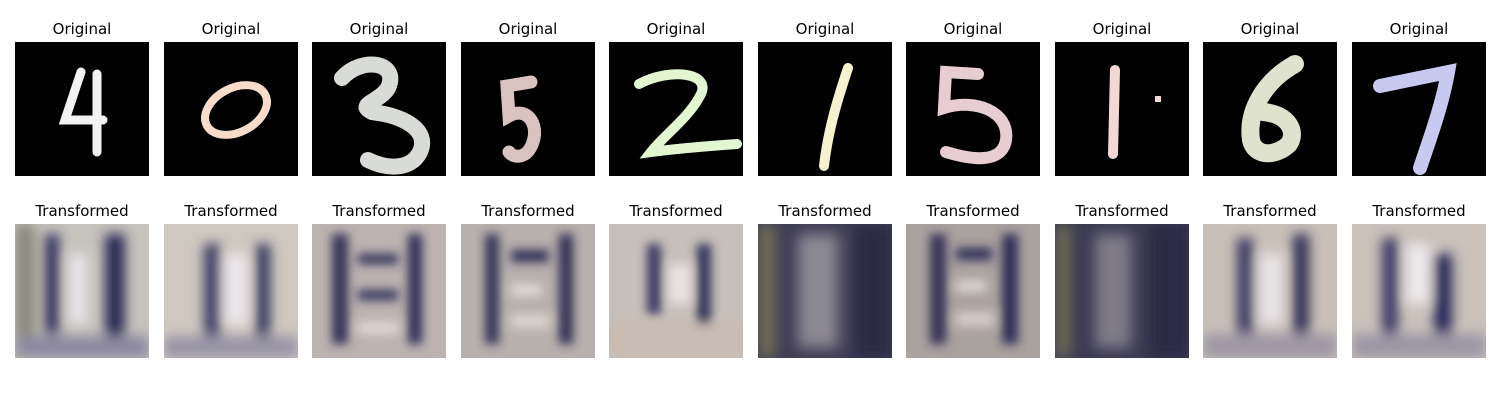  Describe the element at coordinates (83, 112) in the screenshot. I see `digit-4-image` at that location.